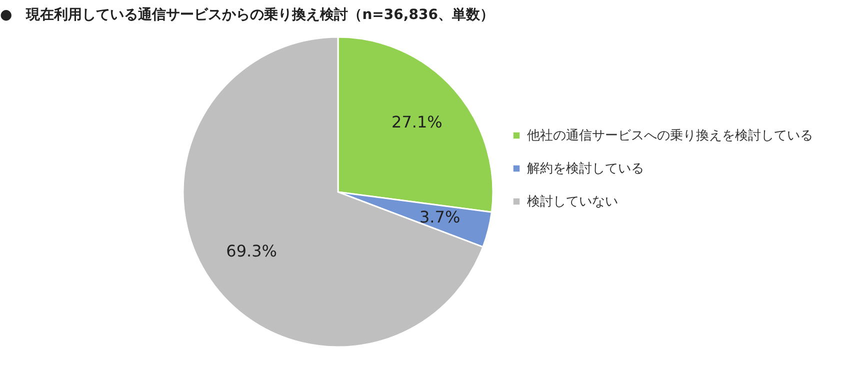  Describe the element at coordinates (251, 251) in the screenshot. I see `data-label: 69.3%` at that location.